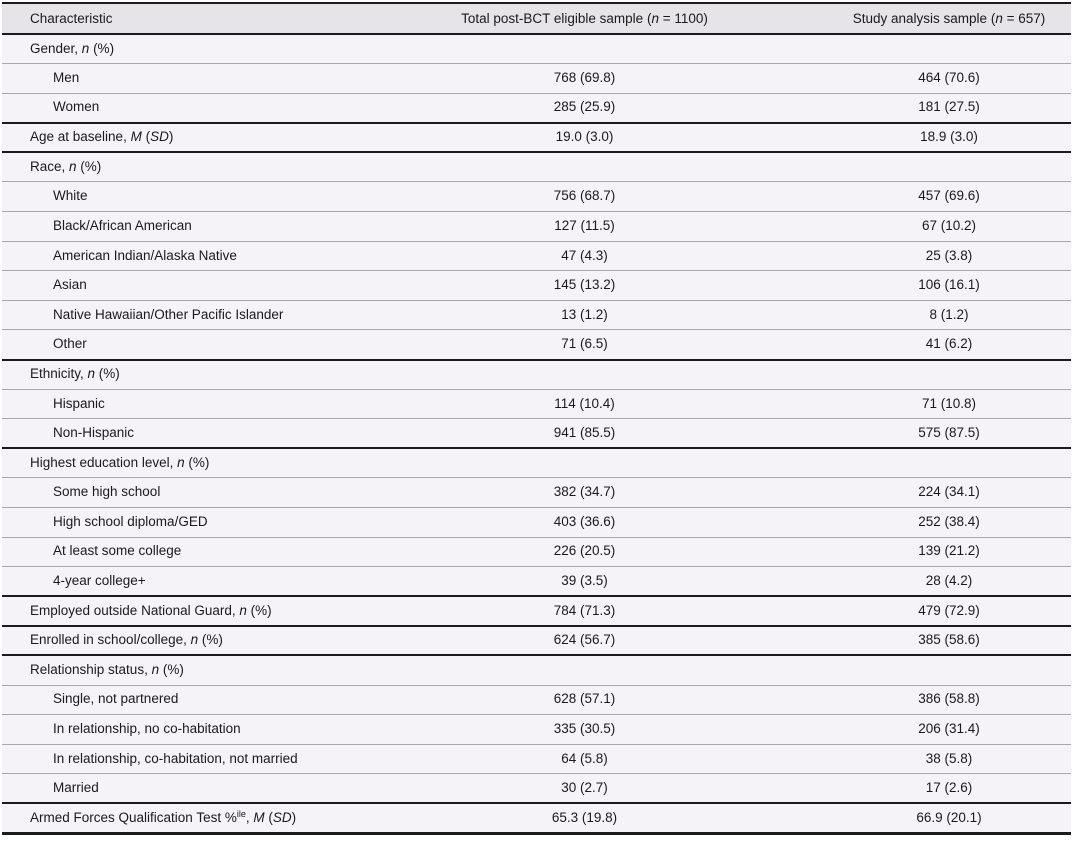 This screenshot has height=844, width=1073. What do you see at coordinates (584, 137) in the screenshot?
I see `total-sample-cell: 19.0 (3.0)` at bounding box center [584, 137].